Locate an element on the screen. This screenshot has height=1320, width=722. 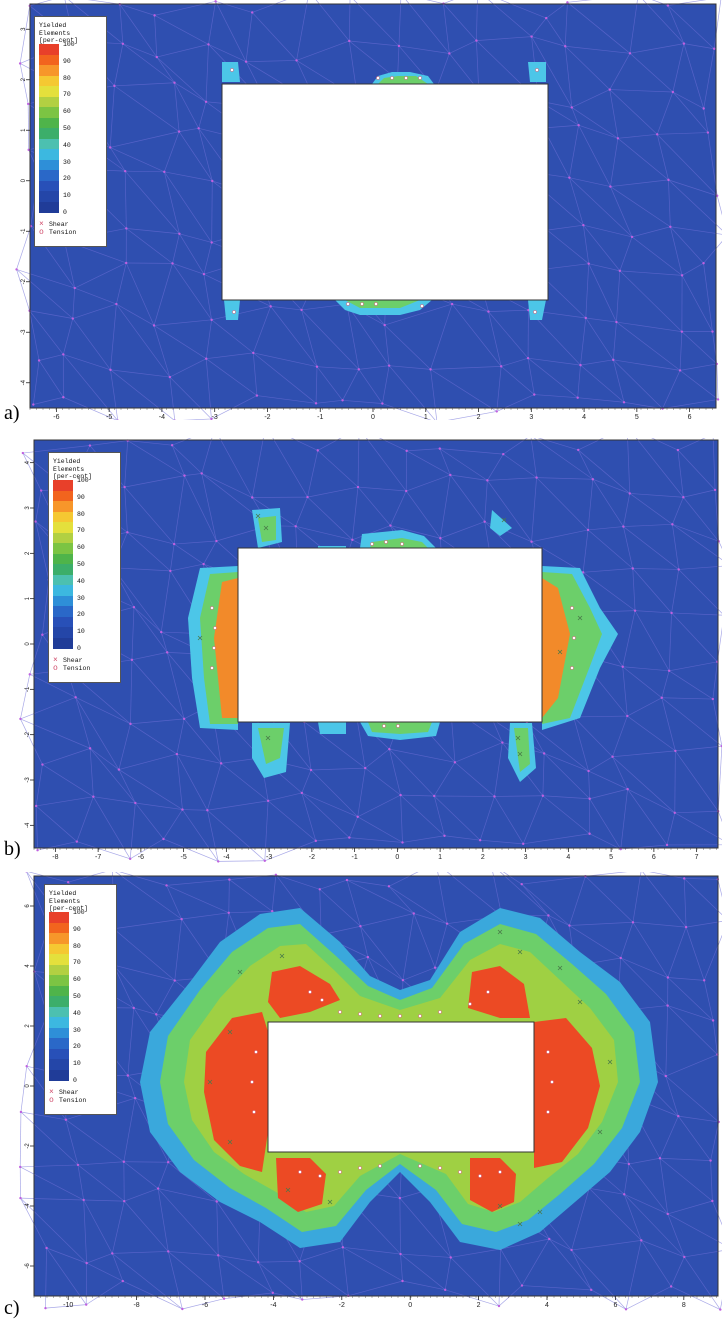
legend-shear-entry: × Shear is located at coordinates (73, 225).